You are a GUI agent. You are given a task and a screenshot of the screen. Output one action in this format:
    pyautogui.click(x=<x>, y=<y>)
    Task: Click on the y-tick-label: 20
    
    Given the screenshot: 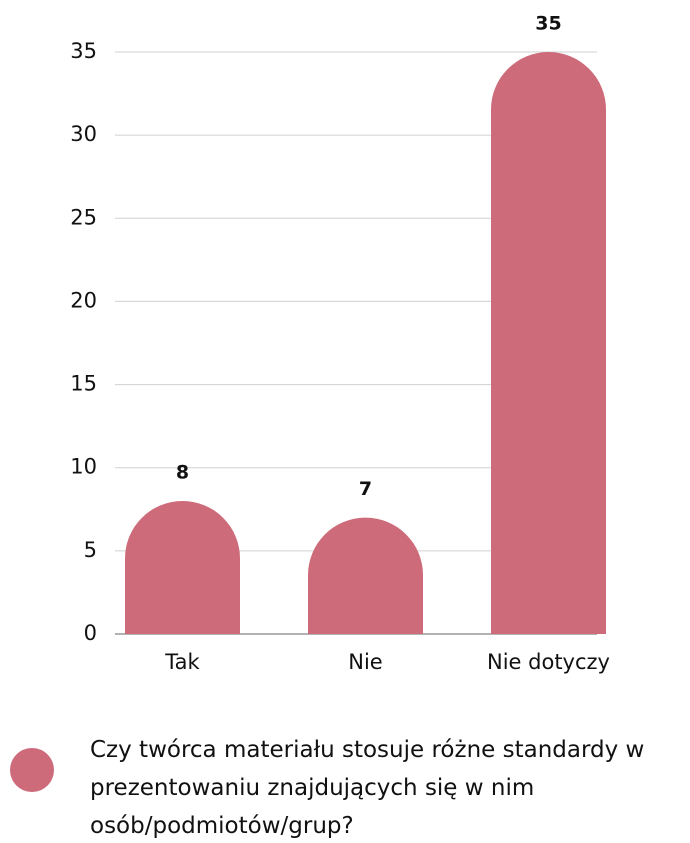 What is the action you would take?
    pyautogui.click(x=83, y=300)
    